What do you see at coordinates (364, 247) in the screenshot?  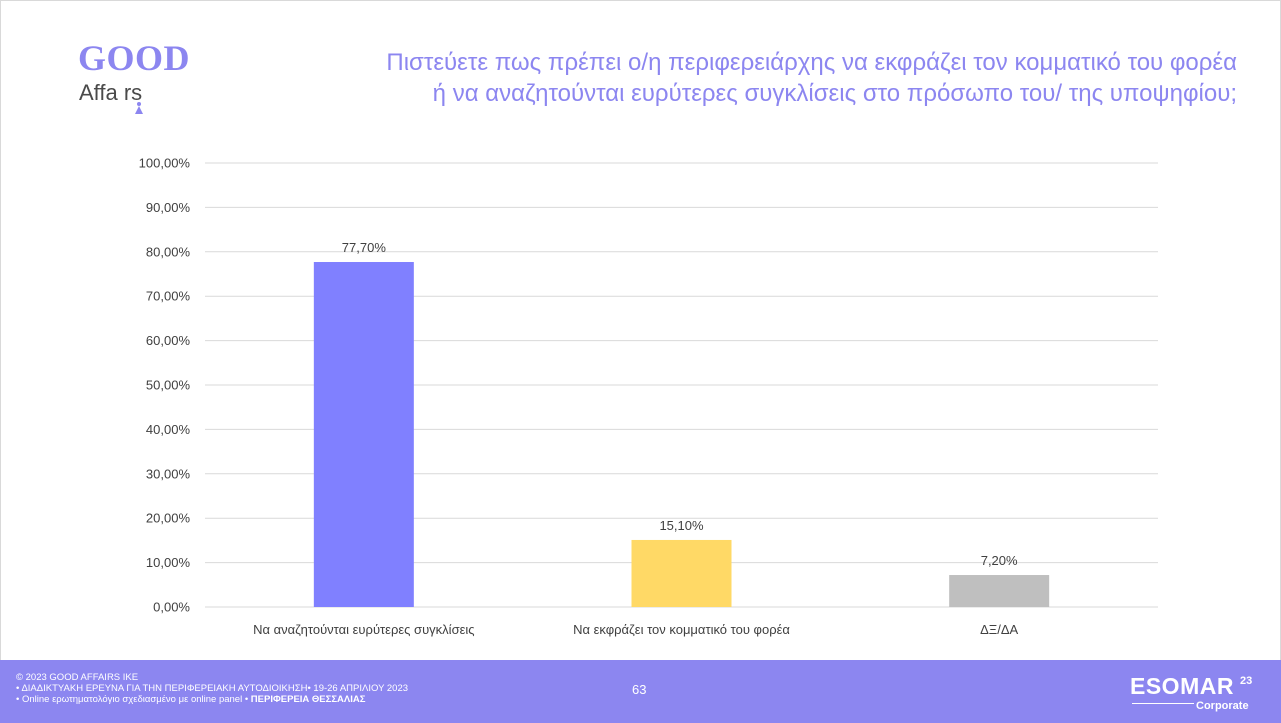 I see `data-label: 77,70%` at bounding box center [364, 247].